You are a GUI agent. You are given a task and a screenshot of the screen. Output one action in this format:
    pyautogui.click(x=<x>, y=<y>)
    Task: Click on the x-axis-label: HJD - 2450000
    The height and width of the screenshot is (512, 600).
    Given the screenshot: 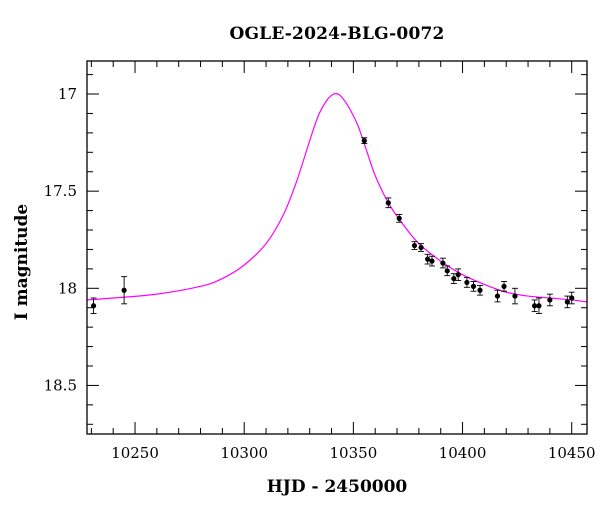 What is the action you would take?
    pyautogui.click(x=337, y=487)
    